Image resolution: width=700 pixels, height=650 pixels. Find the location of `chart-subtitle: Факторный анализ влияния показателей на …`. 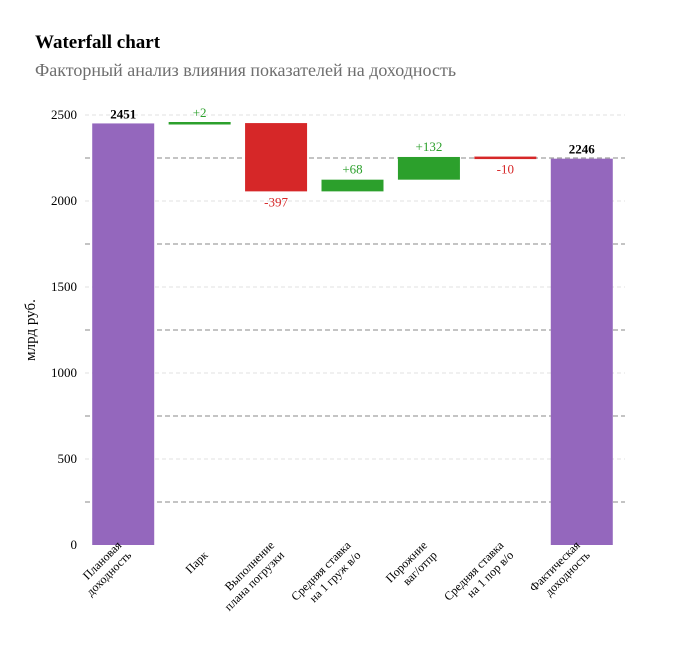

chart-subtitle: Факторный анализ влияния показателей на … is located at coordinates (246, 70).